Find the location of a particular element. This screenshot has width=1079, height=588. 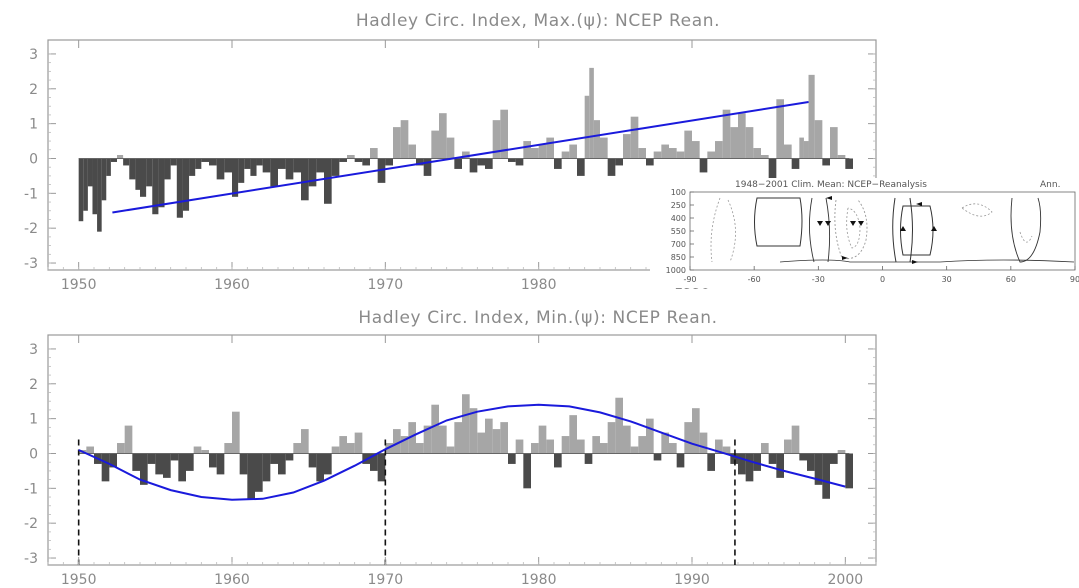

min-psi-xtick-label: 1990 is located at coordinates (692, 580).